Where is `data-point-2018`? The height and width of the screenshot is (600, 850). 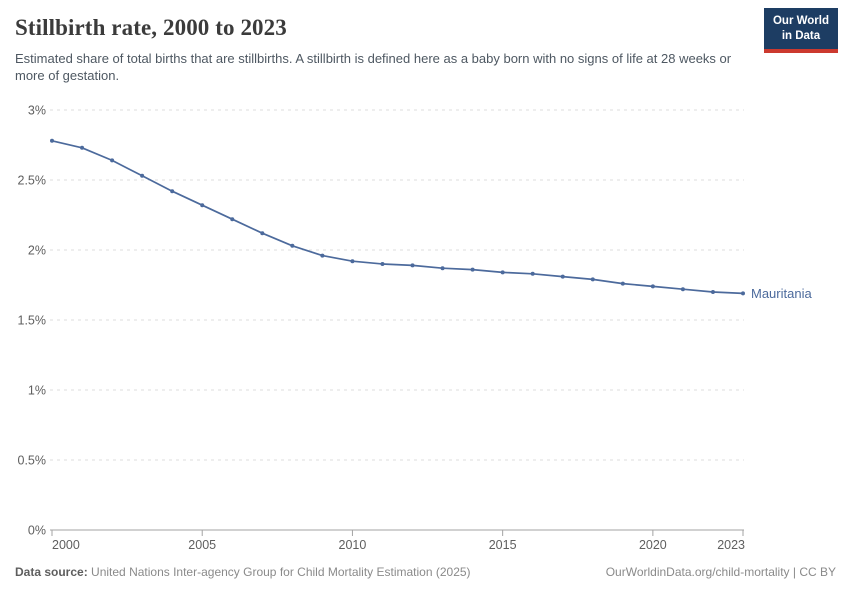
data-point-2018 is located at coordinates (592, 279).